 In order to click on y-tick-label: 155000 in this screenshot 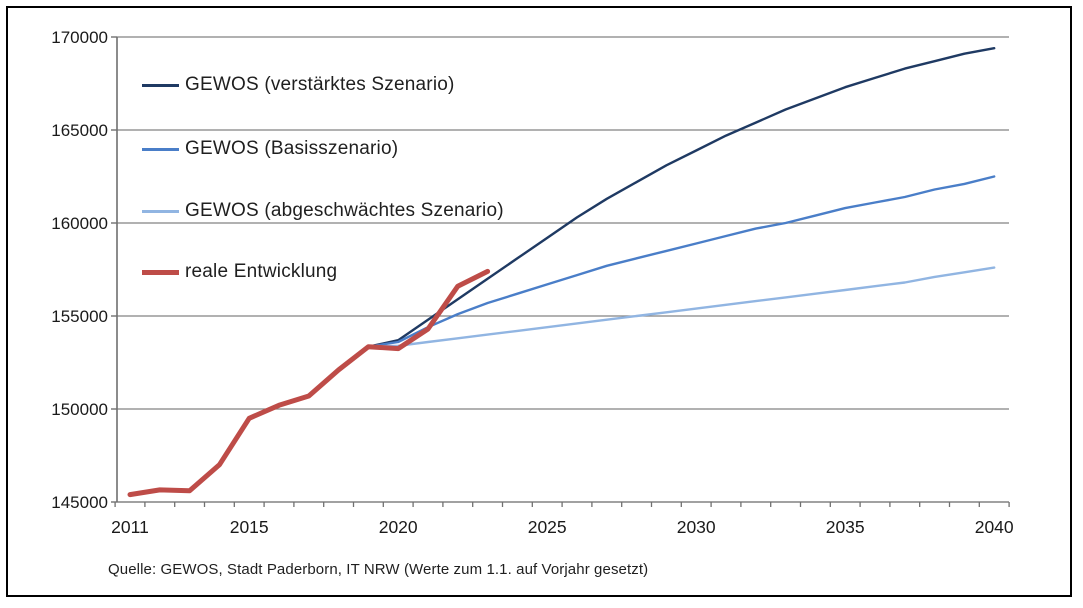, I will do `click(79, 316)`.